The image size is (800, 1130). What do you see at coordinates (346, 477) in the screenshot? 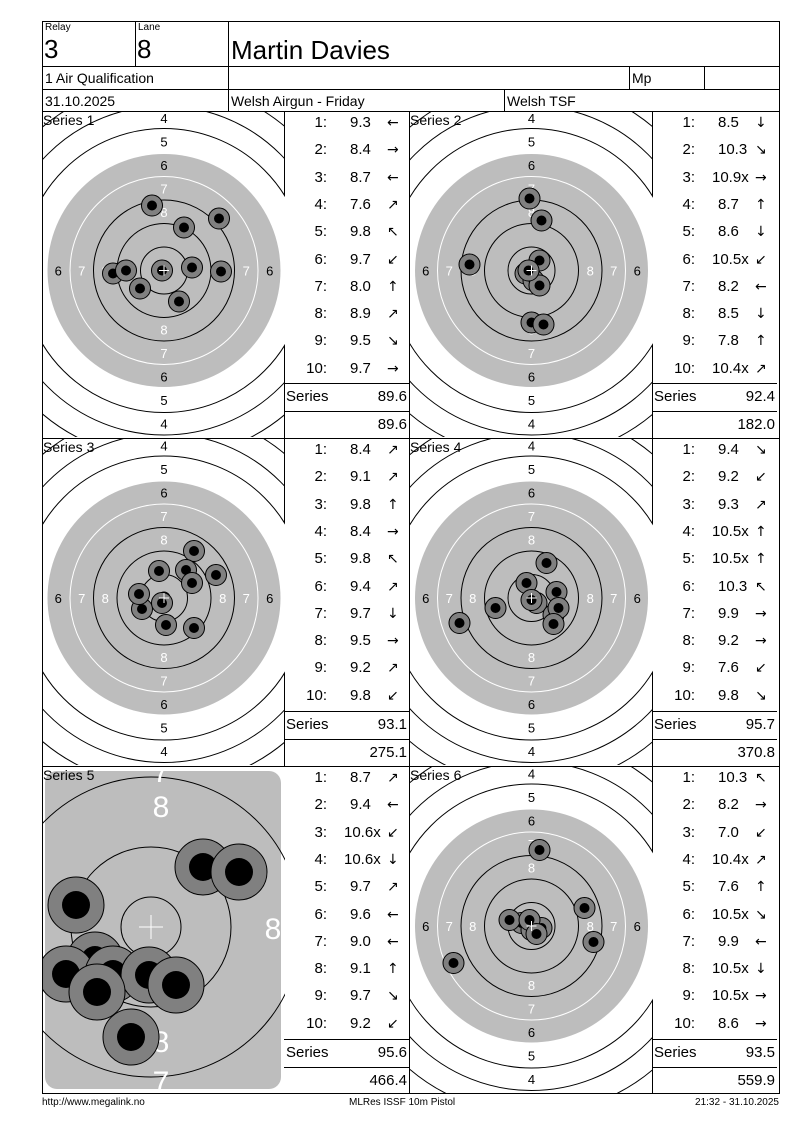
I see `shot-row: 2: 9.1 ↗` at bounding box center [346, 477].